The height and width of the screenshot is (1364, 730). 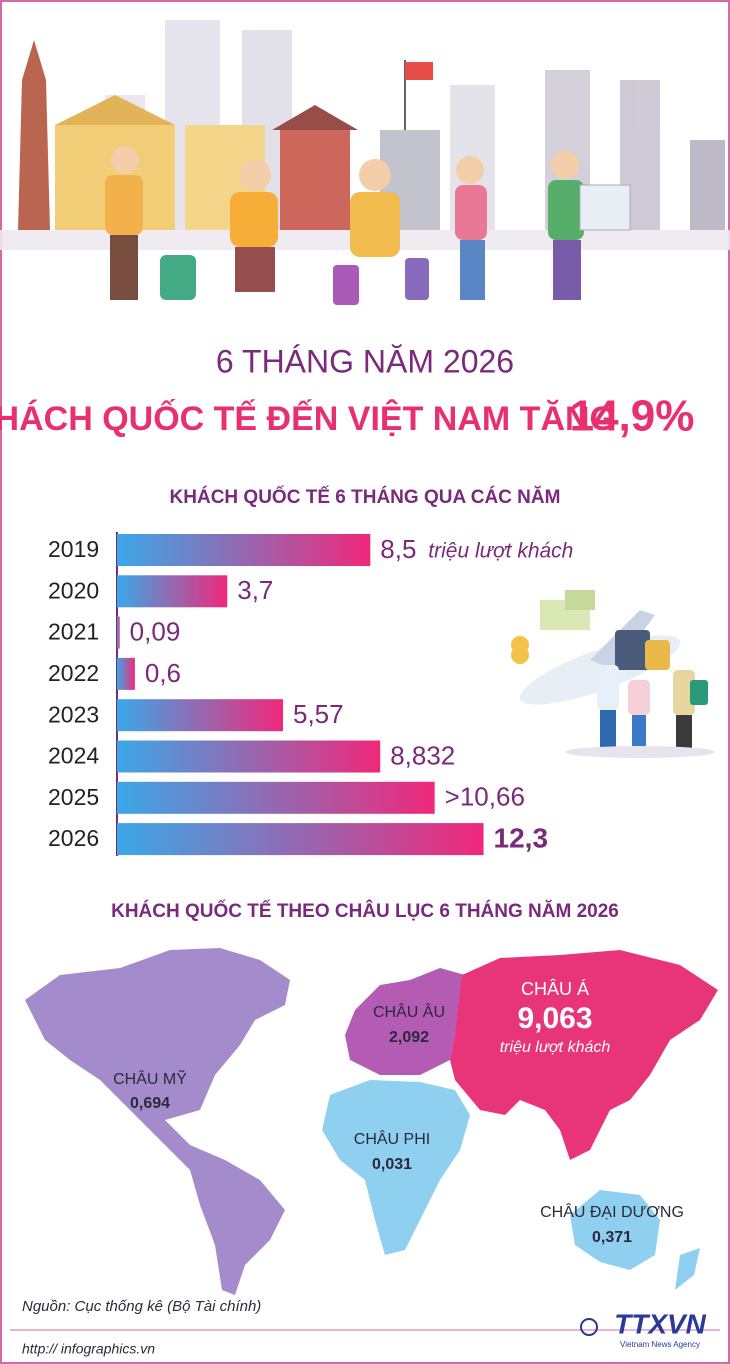 What do you see at coordinates (150, 1078) in the screenshot?
I see `region-label: CHÂU MỸ` at bounding box center [150, 1078].